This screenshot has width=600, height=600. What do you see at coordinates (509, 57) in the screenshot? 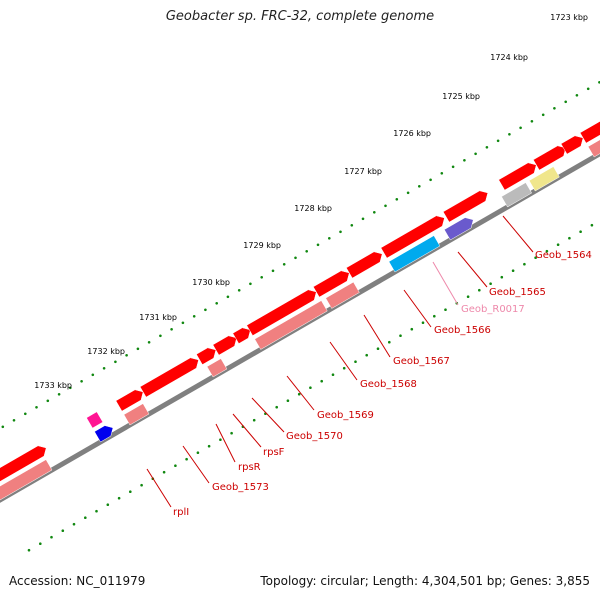
I see `scale-tick-label: 1724 kbp` at bounding box center [509, 57].